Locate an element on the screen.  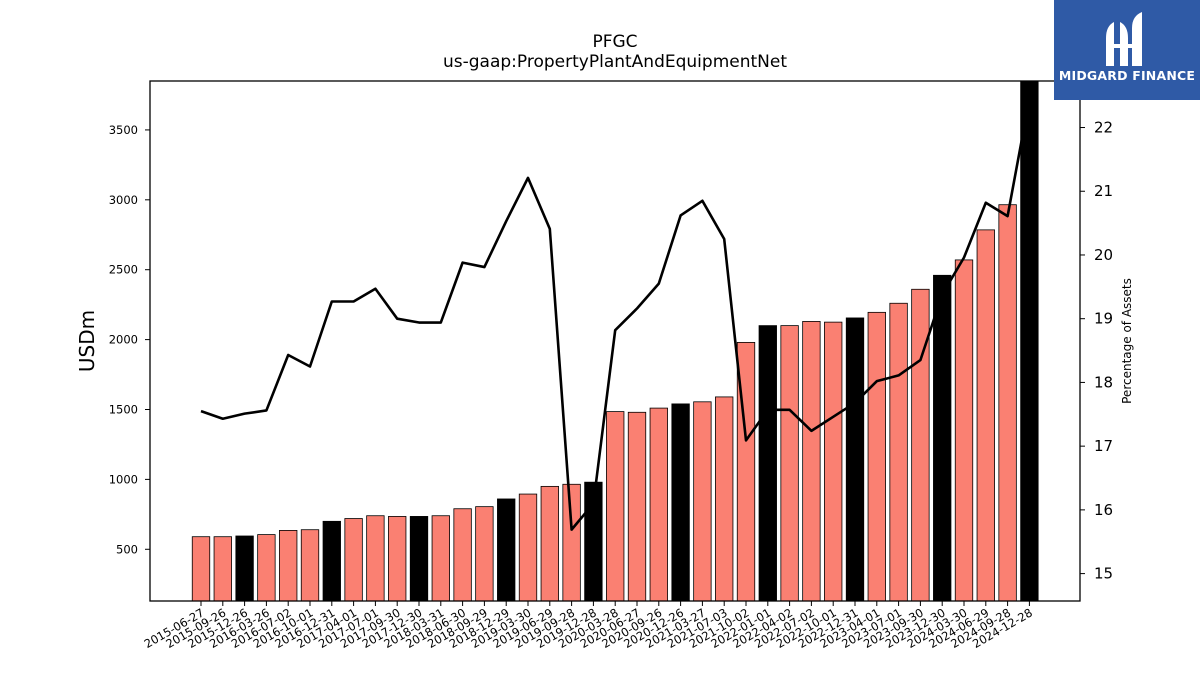
logo-badge: MIDGARD FINANCE is located at coordinates (1127, 50).